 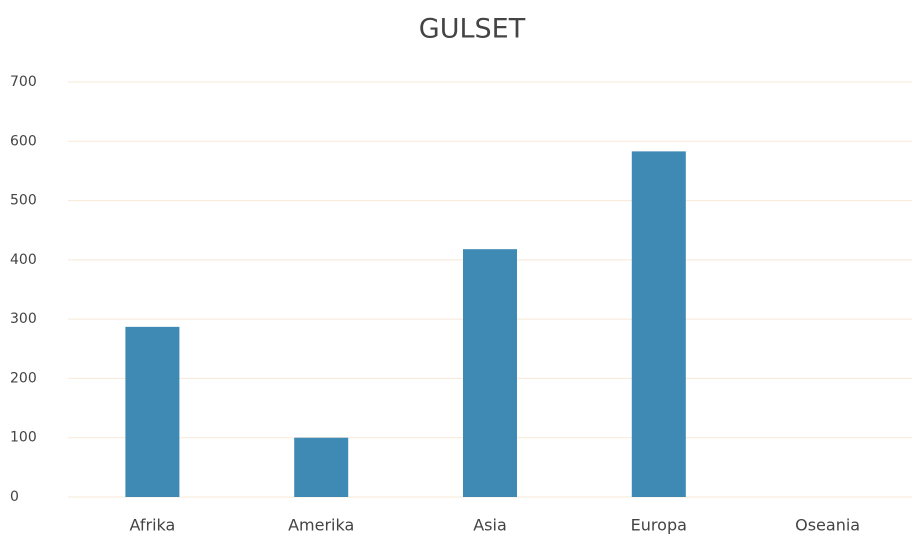 I want to click on y-tick-label: 100, so click(x=23, y=438).